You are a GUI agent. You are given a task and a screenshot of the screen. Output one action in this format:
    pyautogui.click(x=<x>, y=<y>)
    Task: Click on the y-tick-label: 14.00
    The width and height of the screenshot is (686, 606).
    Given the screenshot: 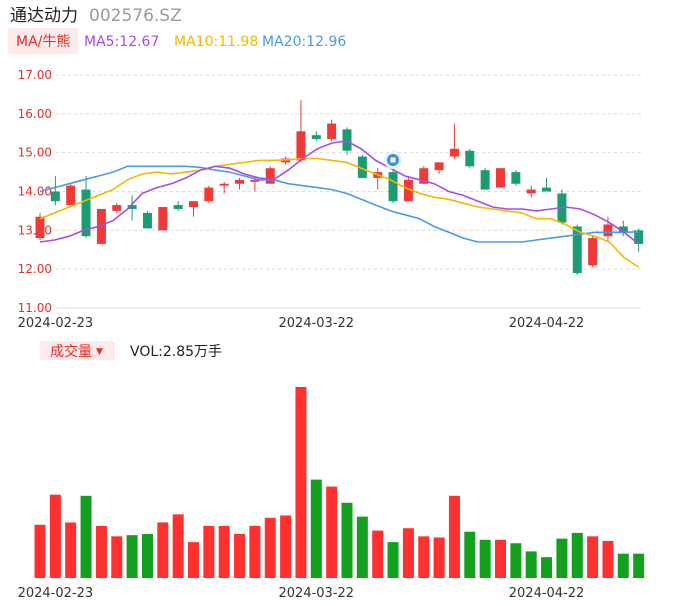 What is the action you would take?
    pyautogui.click(x=35, y=192)
    